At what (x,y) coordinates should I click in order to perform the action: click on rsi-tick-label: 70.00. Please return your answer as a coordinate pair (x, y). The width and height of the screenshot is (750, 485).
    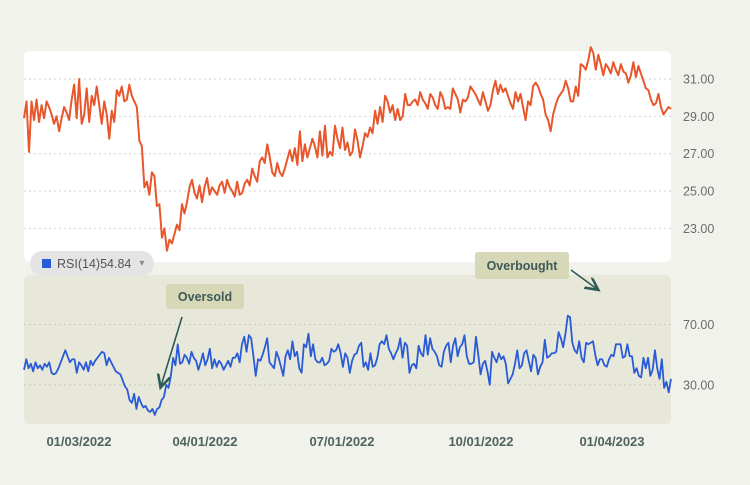
    Looking at the image, I should click on (698, 325).